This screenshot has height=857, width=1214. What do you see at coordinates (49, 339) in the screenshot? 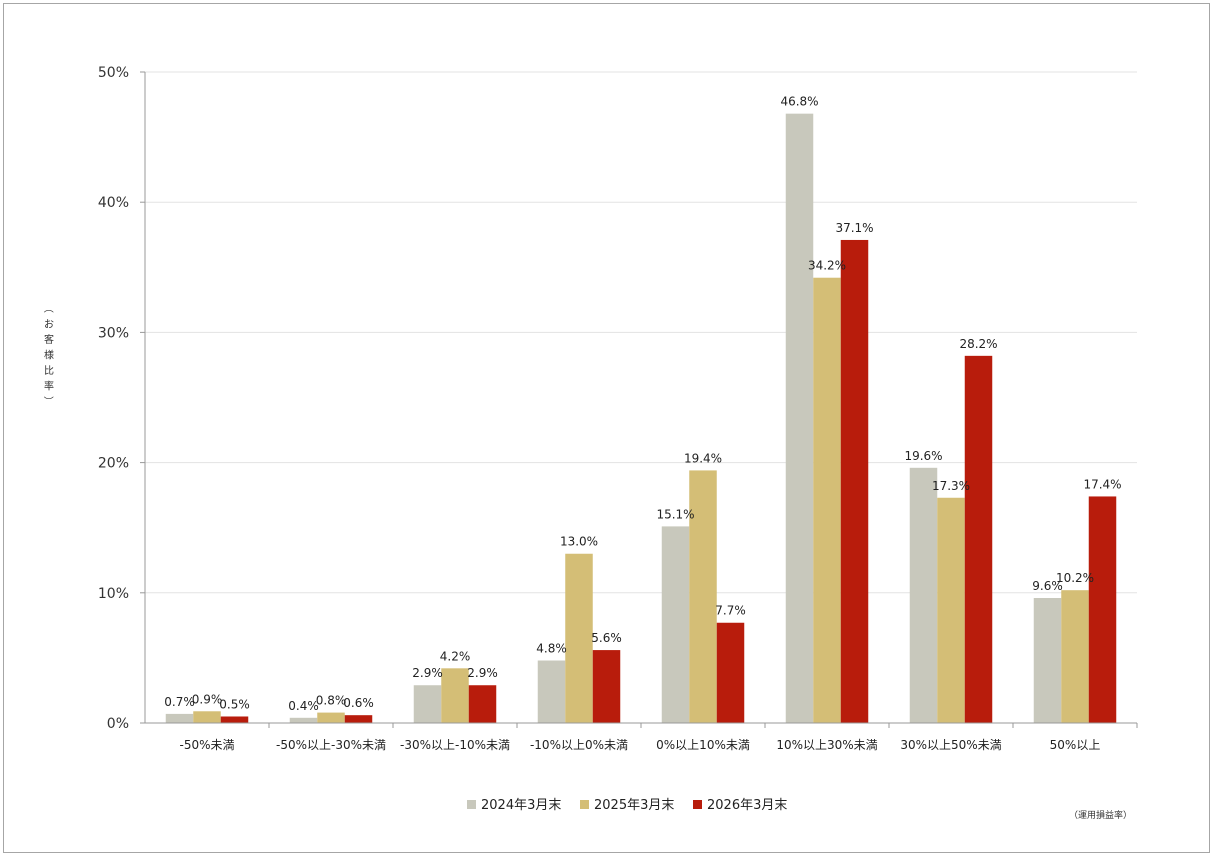
I see `y-label-char: 客` at bounding box center [49, 339].